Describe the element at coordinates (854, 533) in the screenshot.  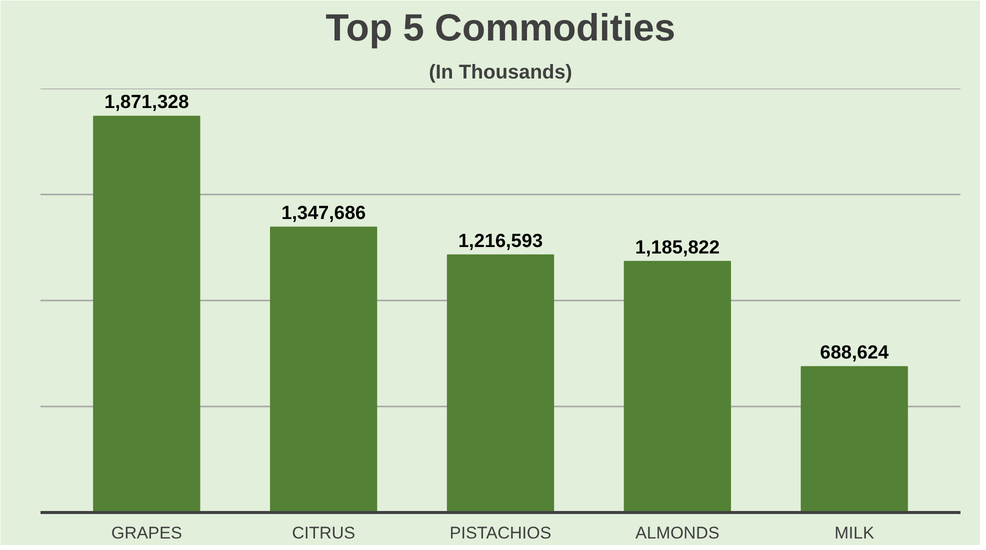
I see `x-tick-label: MILK` at that location.